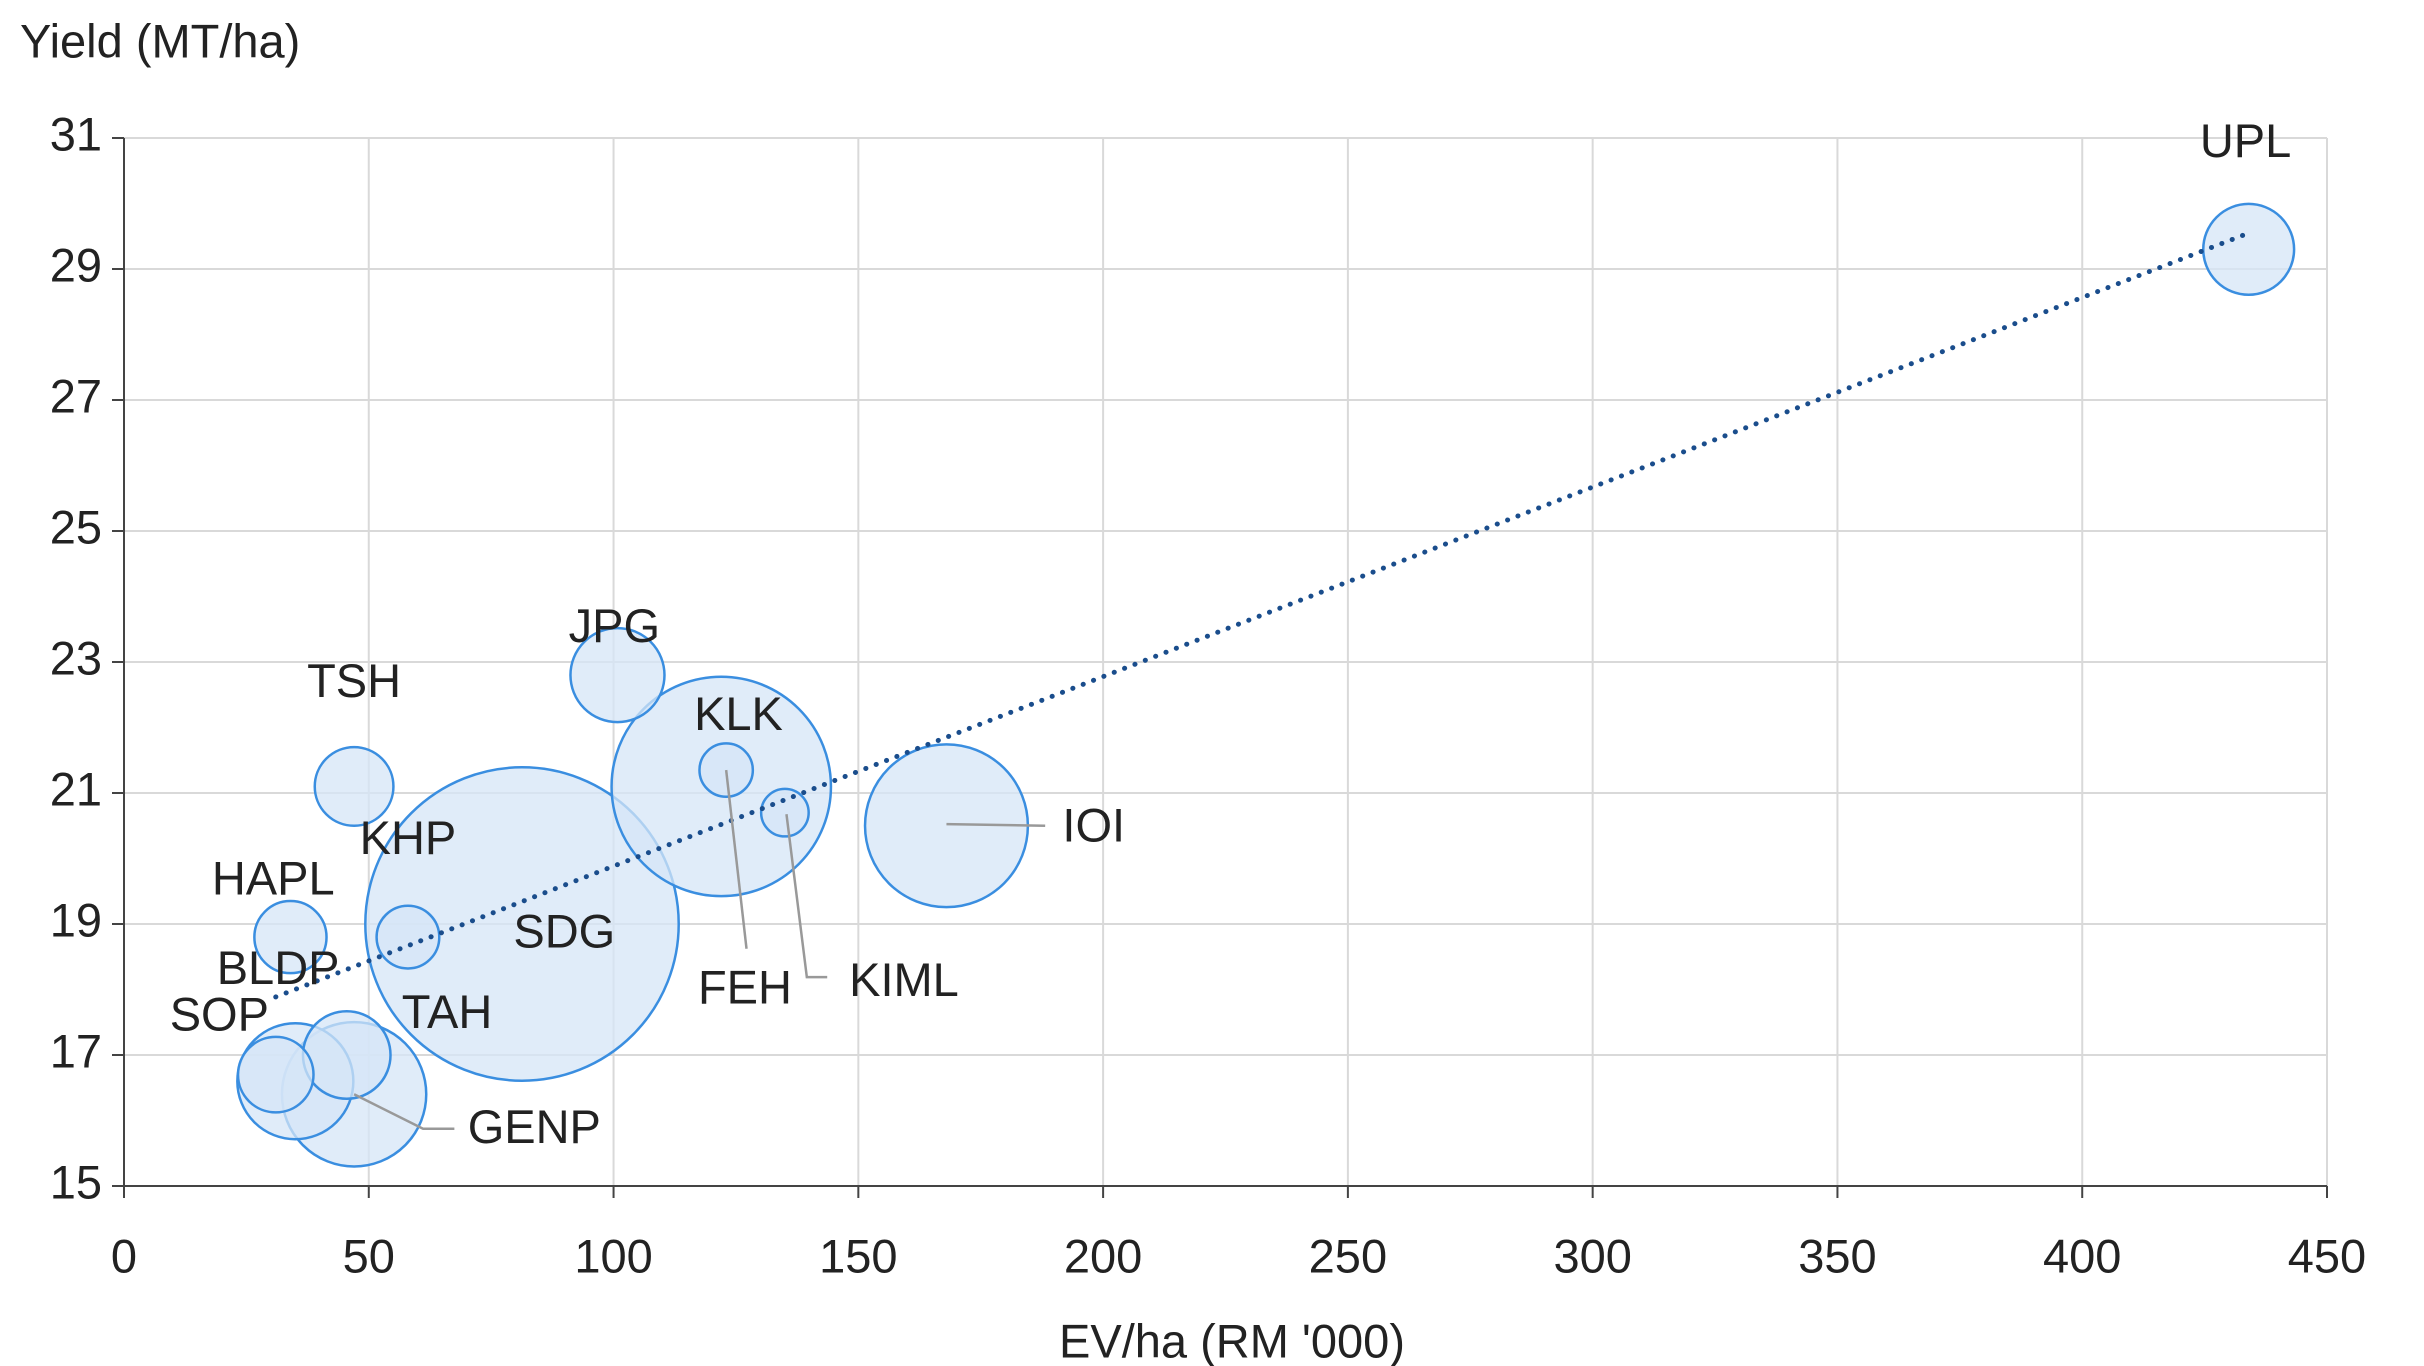  I want to click on y-tick-label: 29, so click(76, 264).